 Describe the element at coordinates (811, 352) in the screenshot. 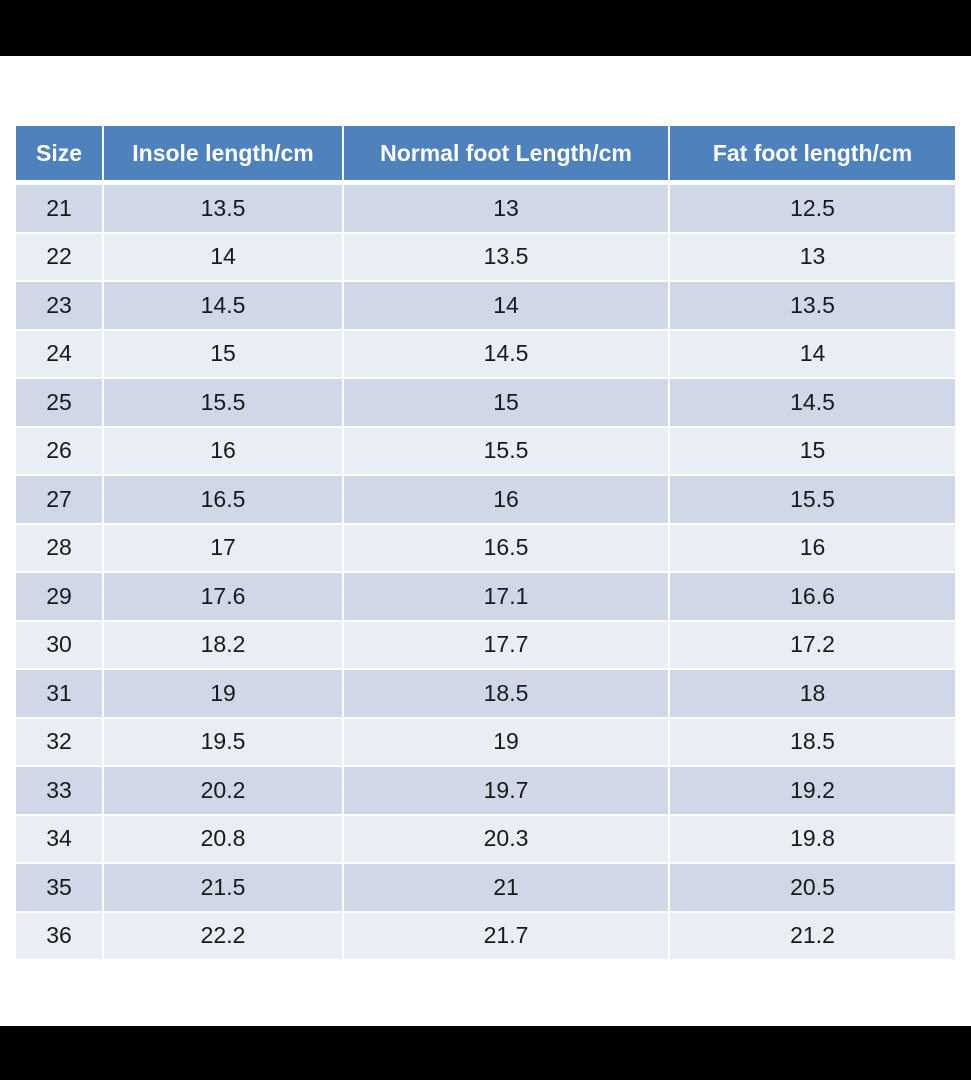

I see `cell-fat-foot-length: 14` at that location.